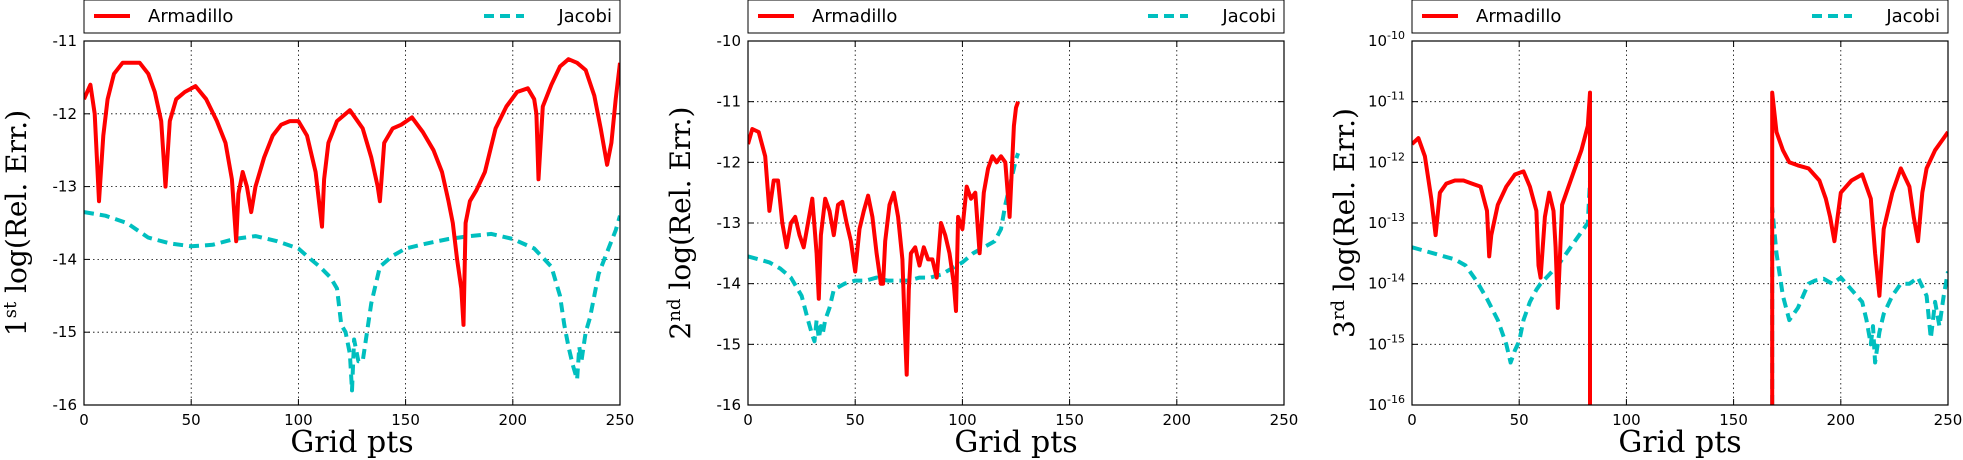  I want to click on y-tick-label: 10-11, so click(1386, 100).